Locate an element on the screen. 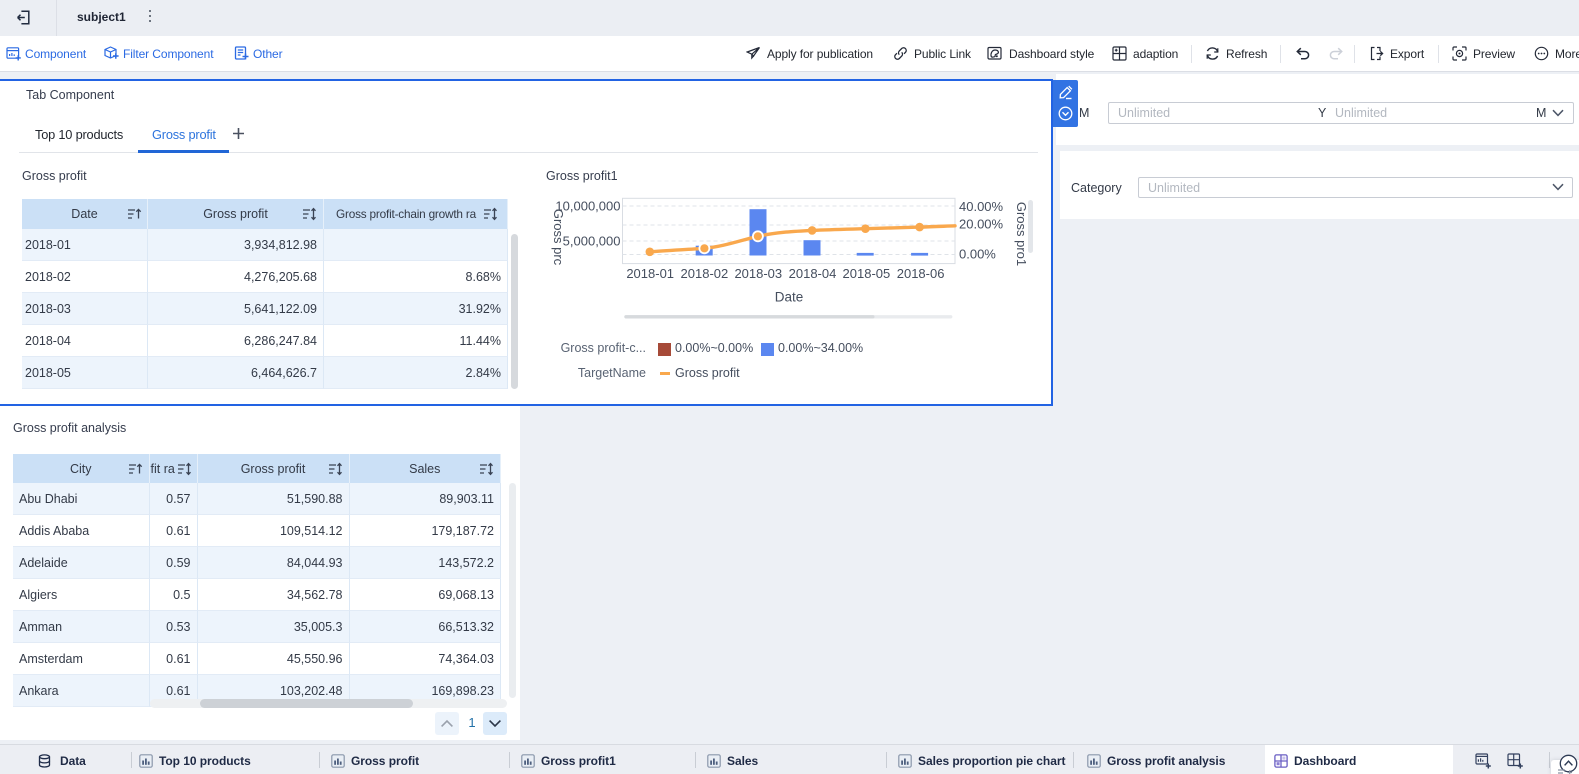 The image size is (1579, 774). svg-text: 2018-05 is located at coordinates (867, 273).